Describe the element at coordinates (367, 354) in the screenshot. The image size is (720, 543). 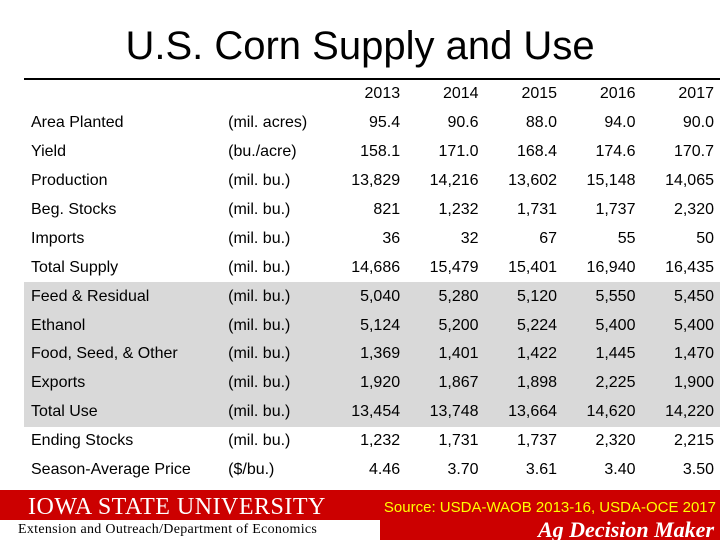
I see `value-cell: 1,369` at that location.